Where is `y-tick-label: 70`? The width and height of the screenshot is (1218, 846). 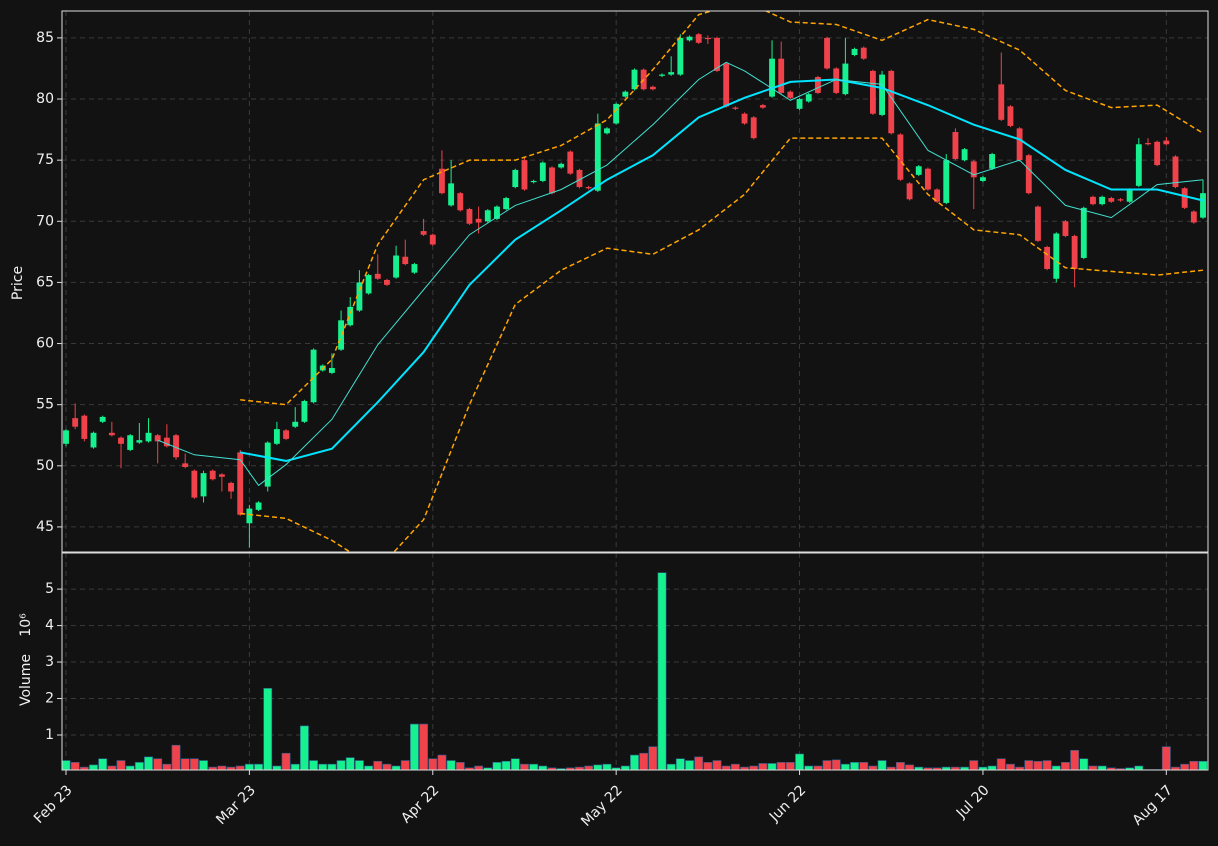 y-tick-label: 70 is located at coordinates (45, 221).